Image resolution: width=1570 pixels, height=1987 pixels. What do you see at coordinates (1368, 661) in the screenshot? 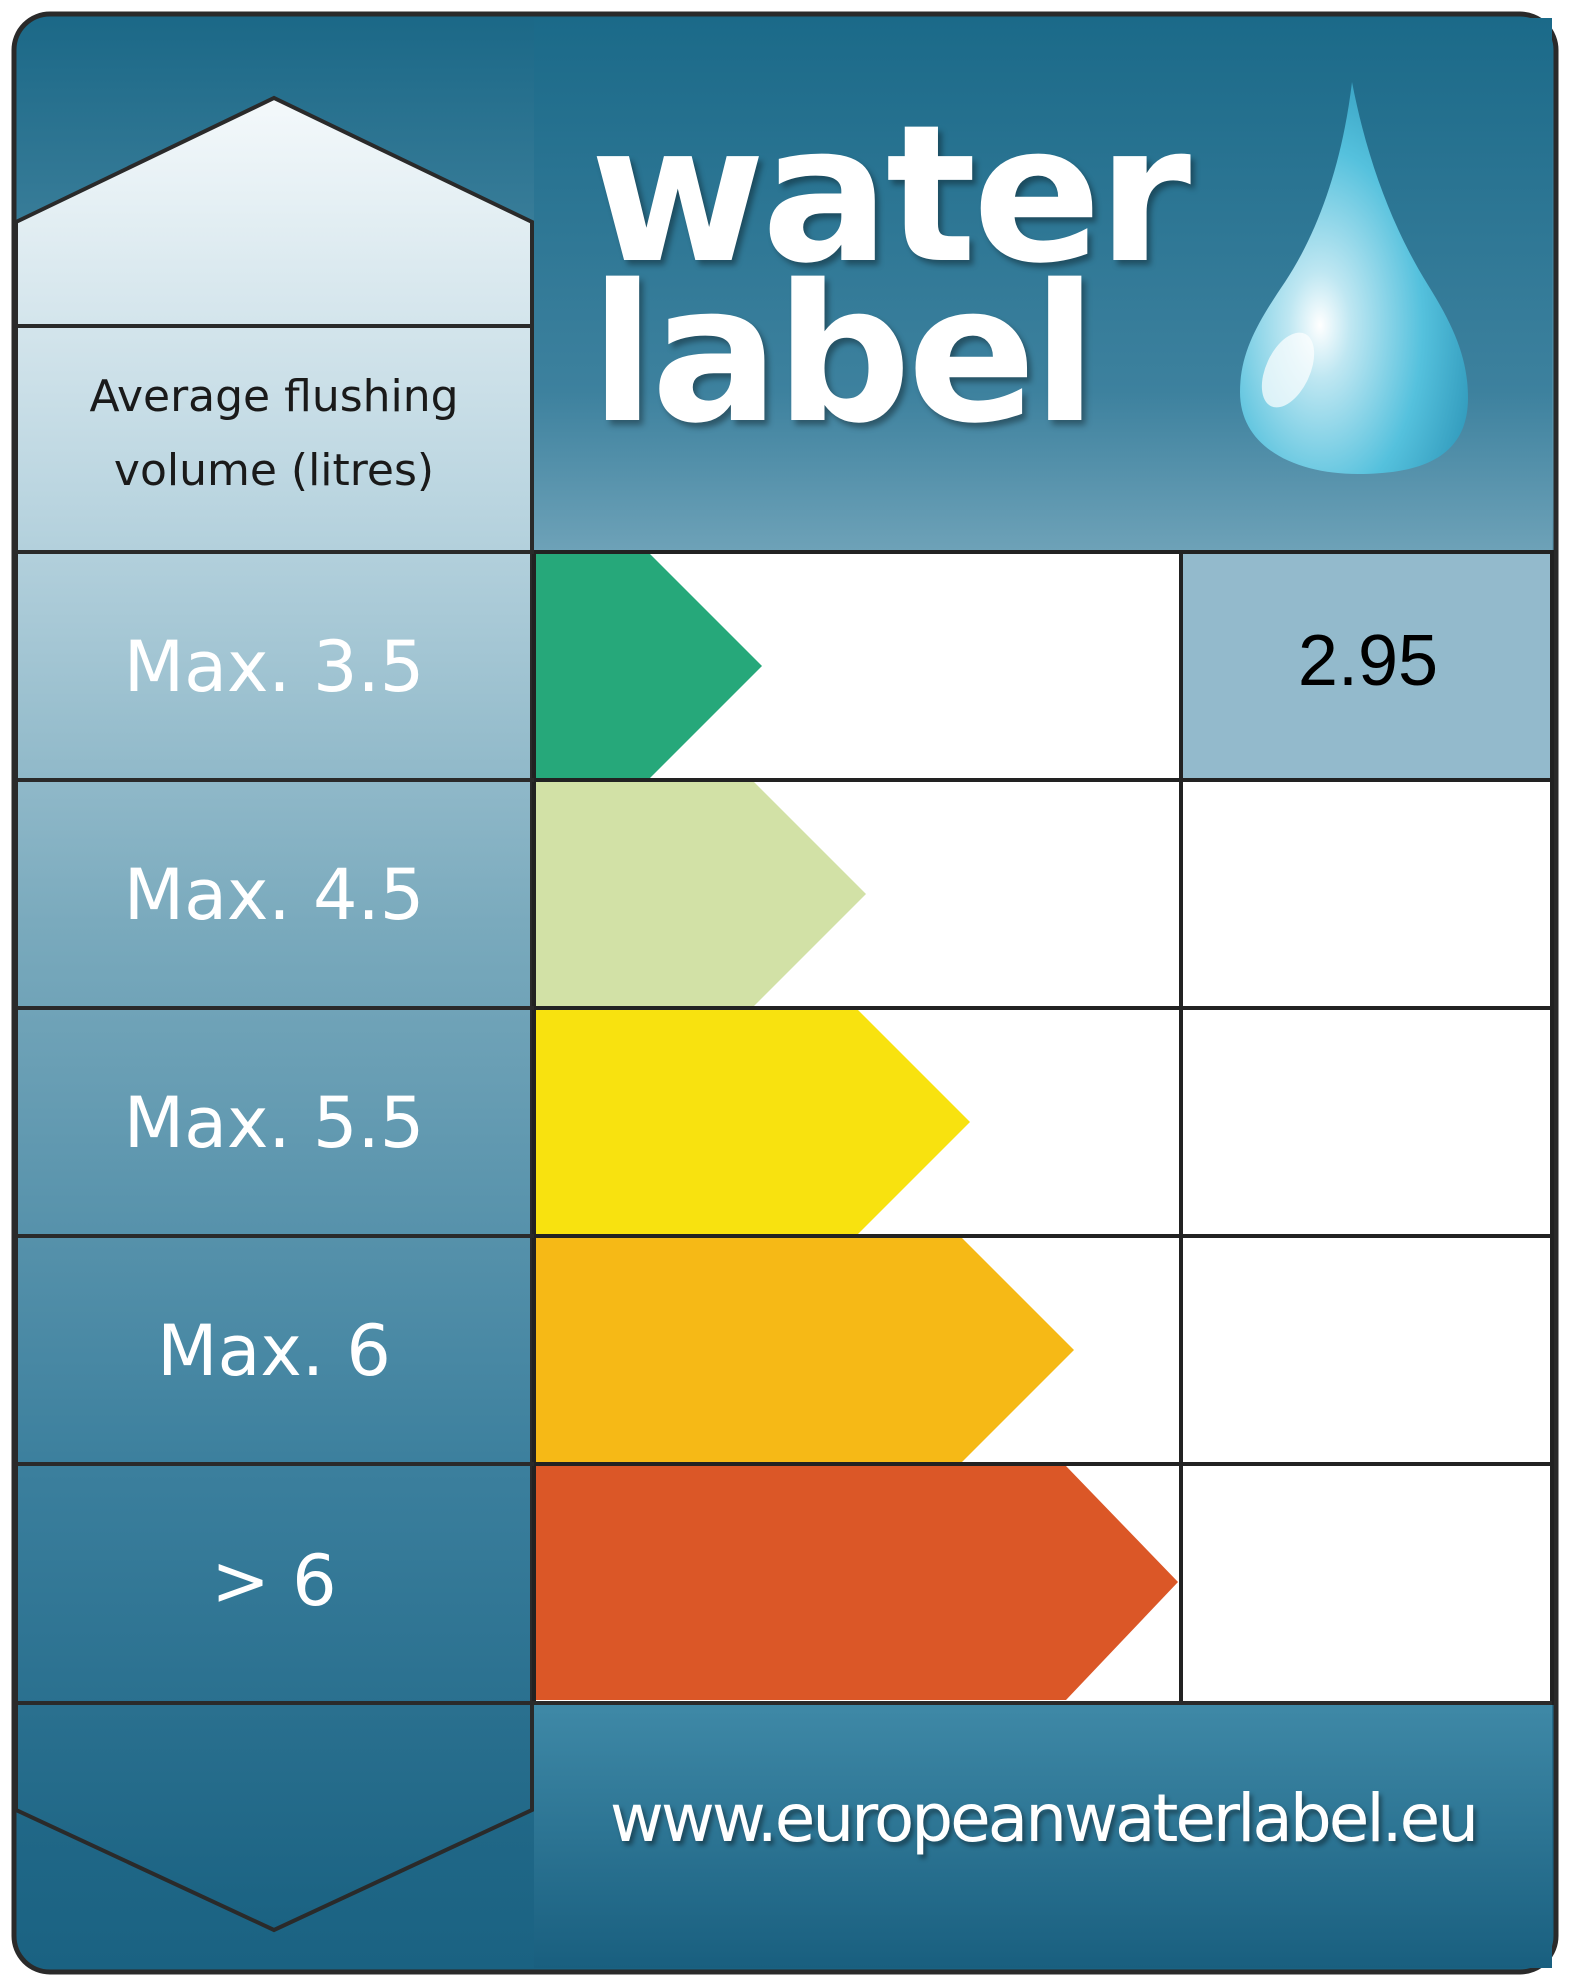
I see `flushing-volume-value: 2.95` at bounding box center [1368, 661].